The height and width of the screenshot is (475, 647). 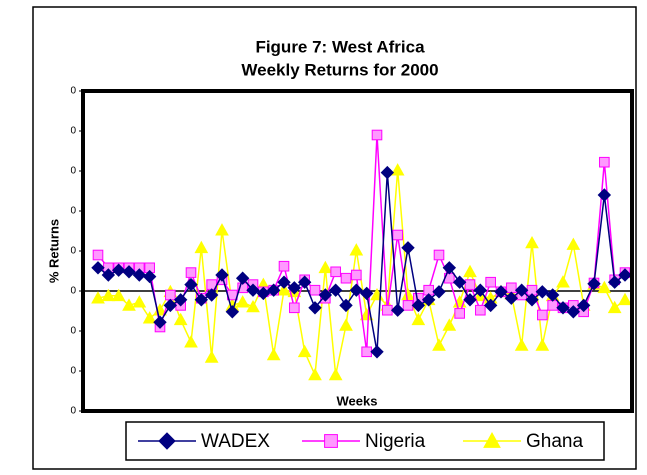 I want to click on legend-entry: Nigeria, so click(x=364, y=441).